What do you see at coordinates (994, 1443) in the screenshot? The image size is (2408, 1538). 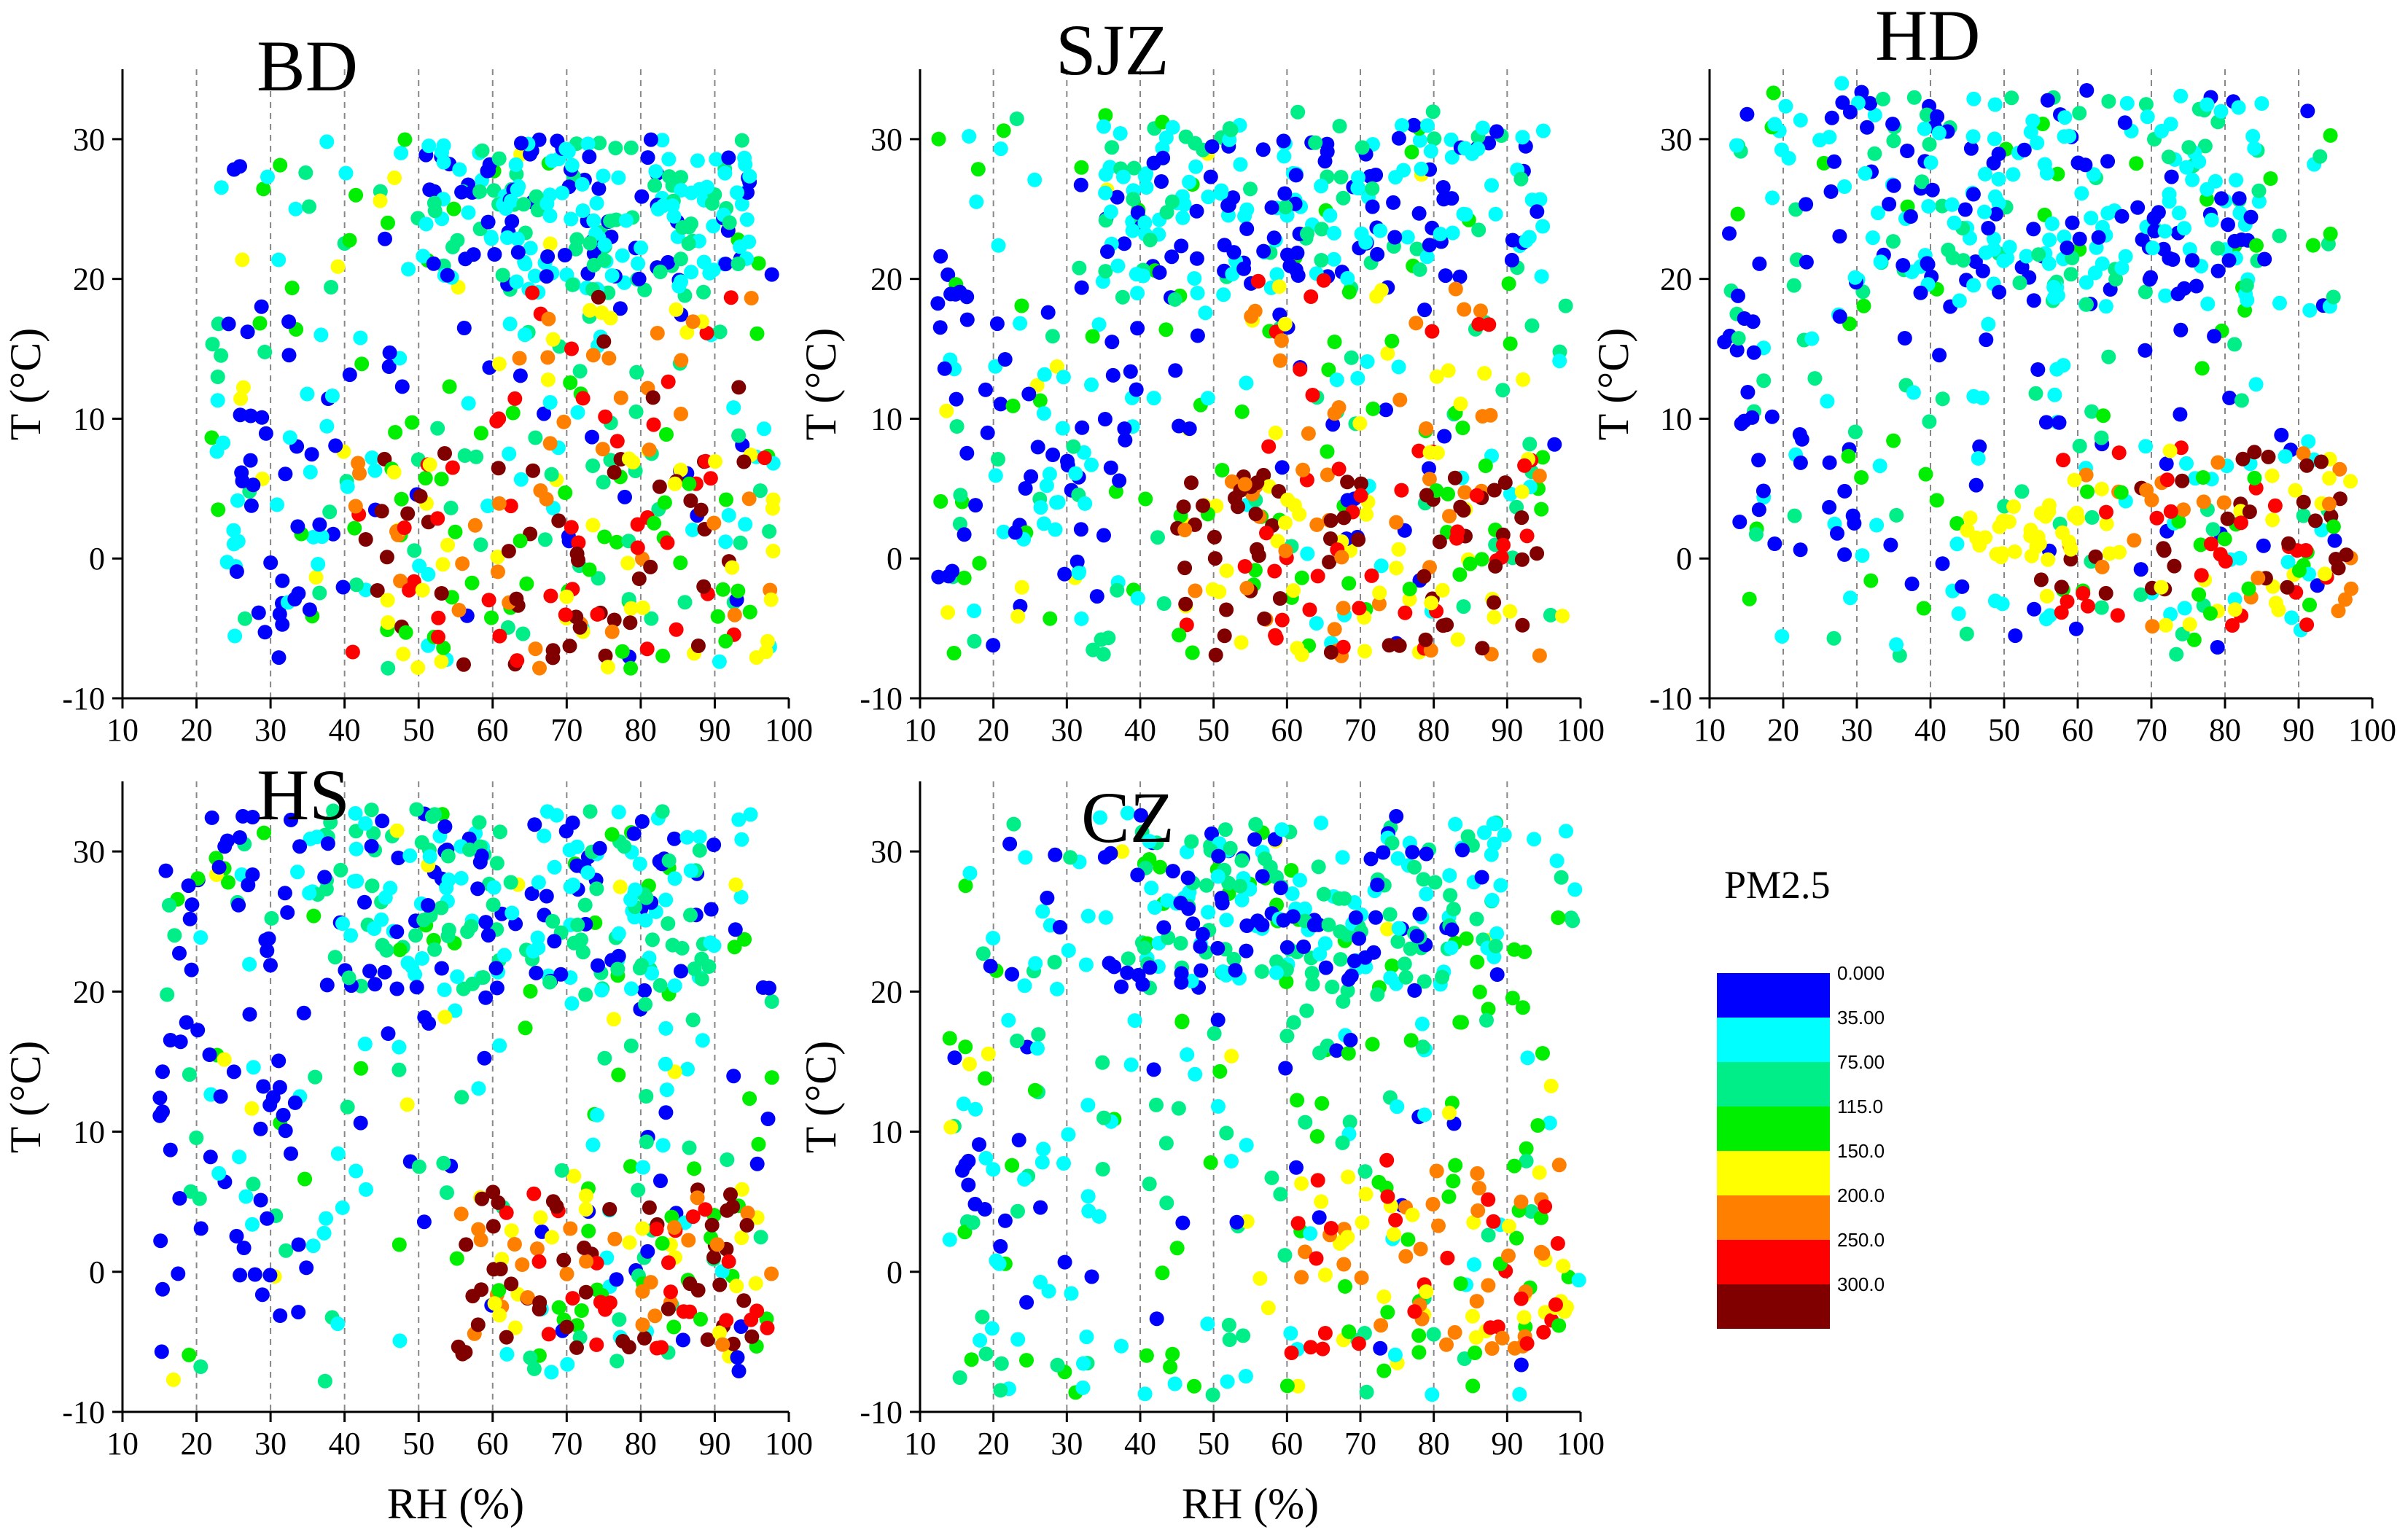 I see `x-tick-label: 20` at bounding box center [994, 1443].